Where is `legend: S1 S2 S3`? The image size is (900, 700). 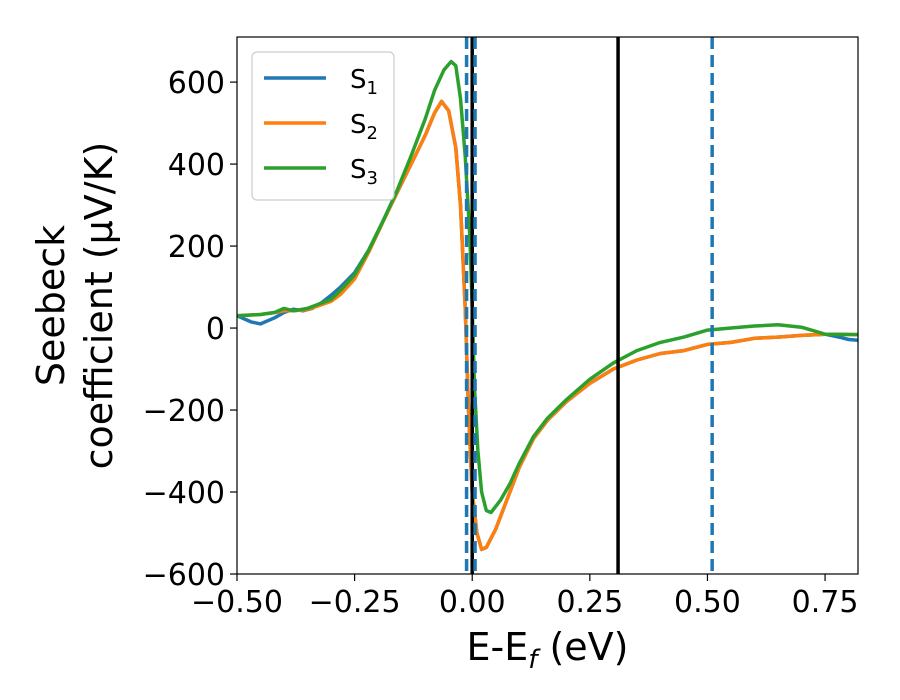 legend: S1 S2 S3 is located at coordinates (323, 126).